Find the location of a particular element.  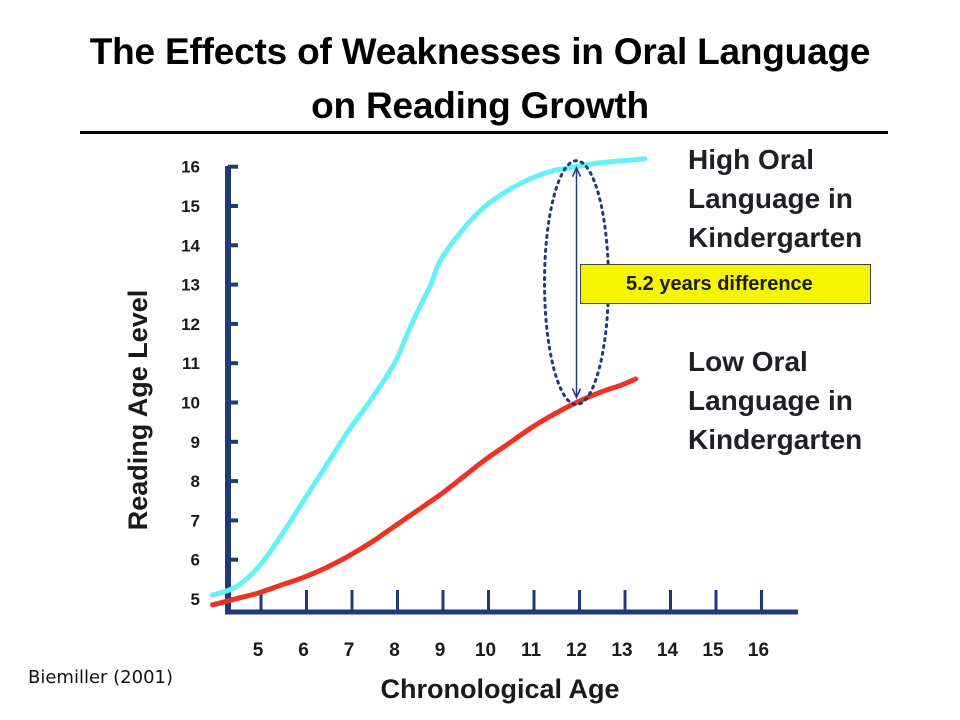

x-tick-label: 12 is located at coordinates (576, 650).